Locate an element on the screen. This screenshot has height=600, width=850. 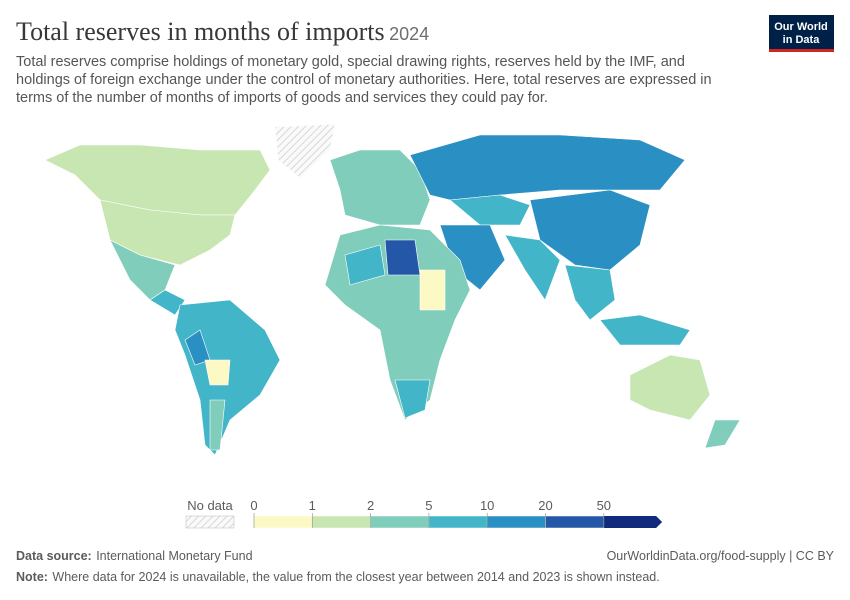
legend-tick-label: 50 is located at coordinates (604, 505).